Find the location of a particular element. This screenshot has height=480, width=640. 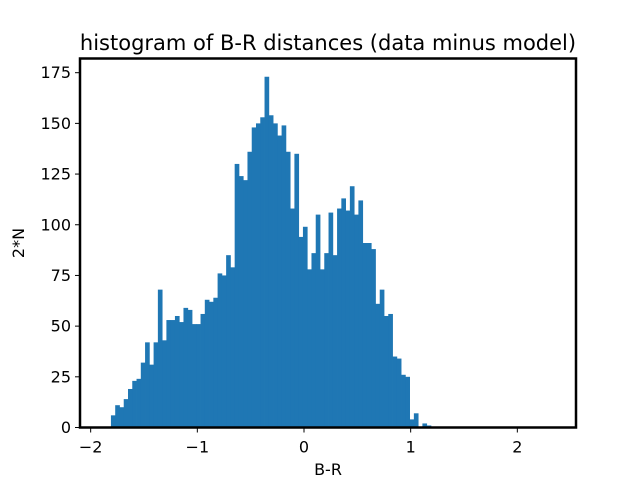

y-tick-label: 50 is located at coordinates (61, 326).